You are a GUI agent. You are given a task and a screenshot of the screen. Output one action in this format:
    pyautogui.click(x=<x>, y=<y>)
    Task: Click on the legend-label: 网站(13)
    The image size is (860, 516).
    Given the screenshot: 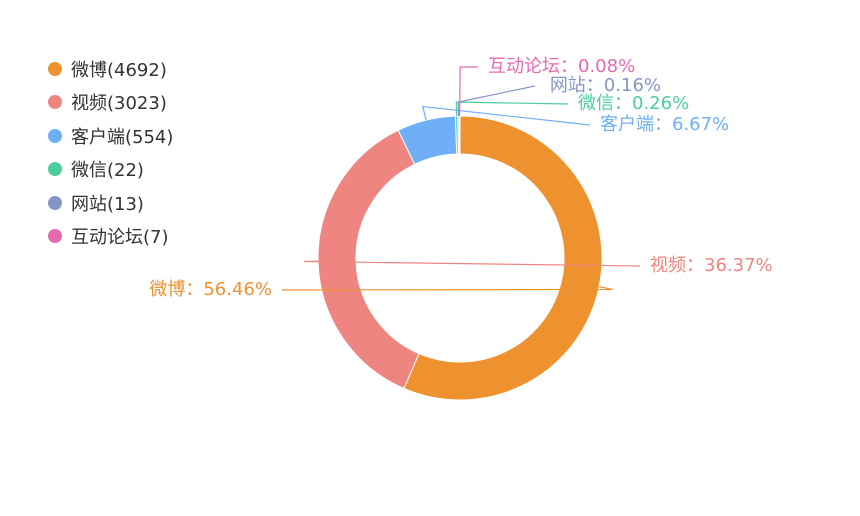 What is the action you would take?
    pyautogui.click(x=107, y=204)
    